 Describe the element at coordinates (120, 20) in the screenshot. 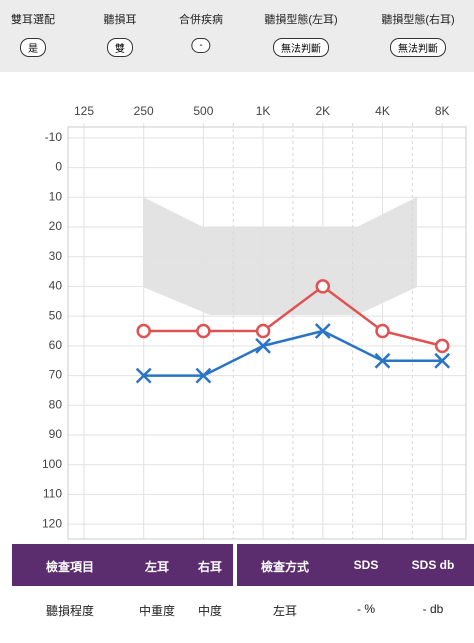

I see `info-label: 聽損耳` at that location.